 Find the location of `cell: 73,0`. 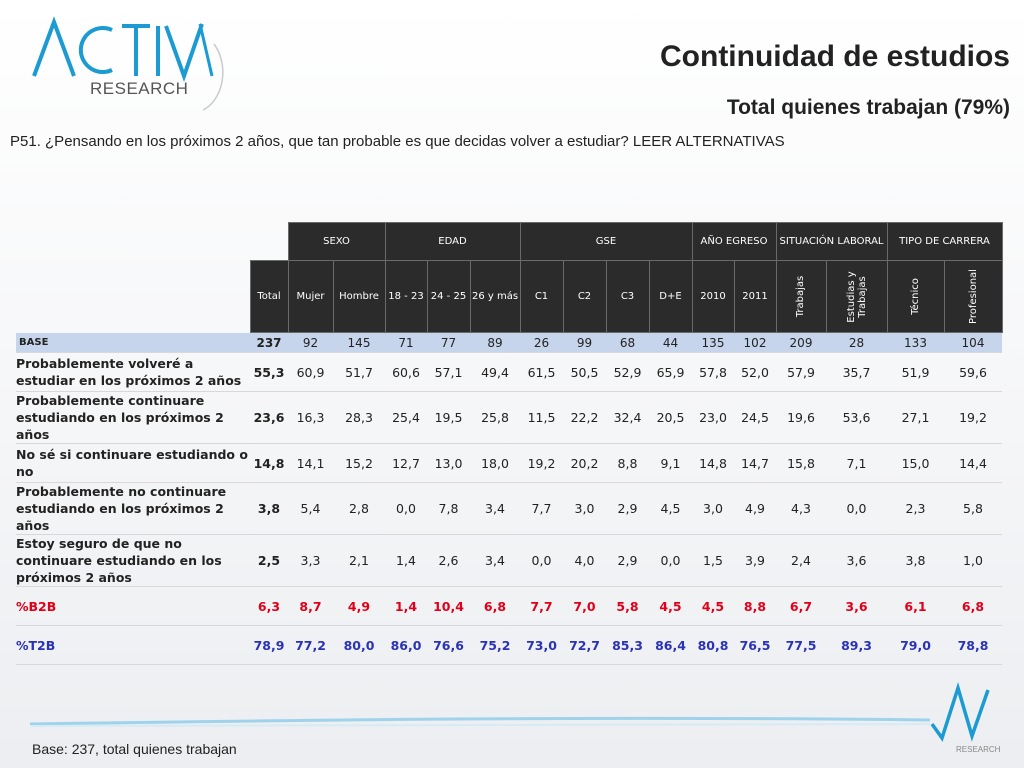

cell: 73,0 is located at coordinates (541, 645).